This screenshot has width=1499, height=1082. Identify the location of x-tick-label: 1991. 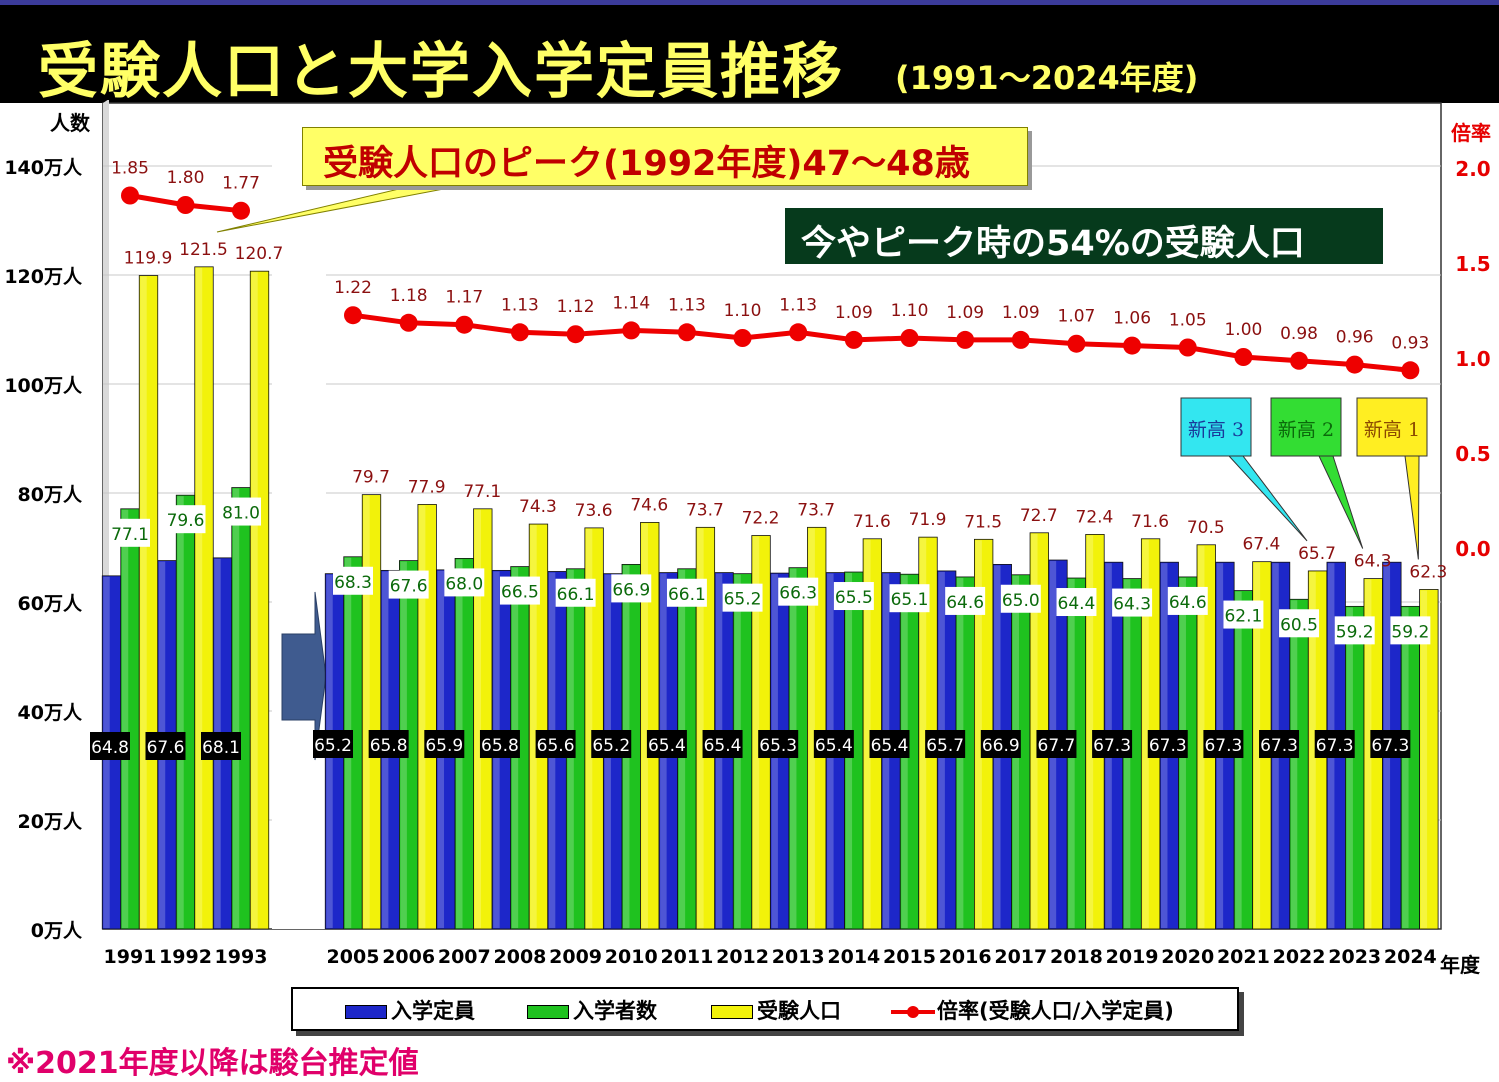
(130, 957).